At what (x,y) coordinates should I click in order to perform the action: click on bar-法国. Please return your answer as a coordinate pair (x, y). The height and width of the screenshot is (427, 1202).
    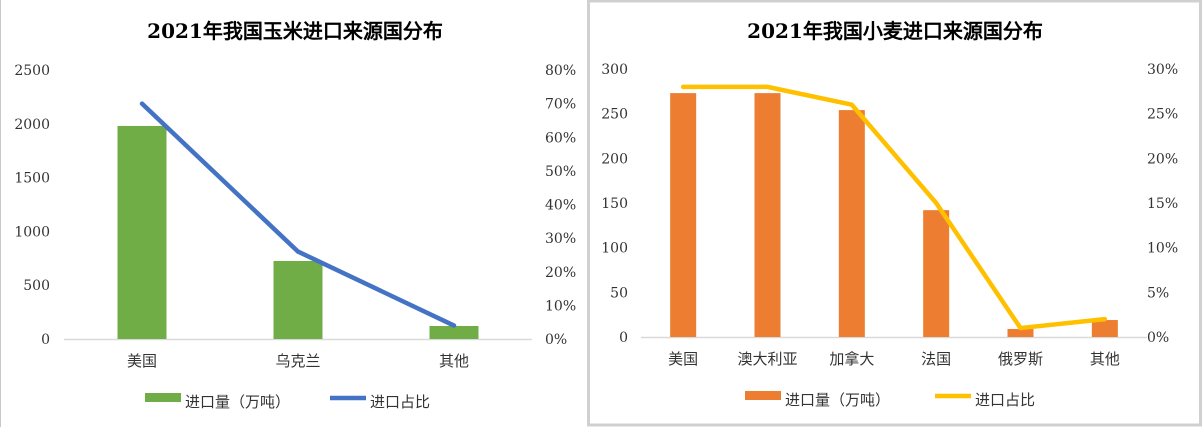
    Looking at the image, I should click on (936, 273).